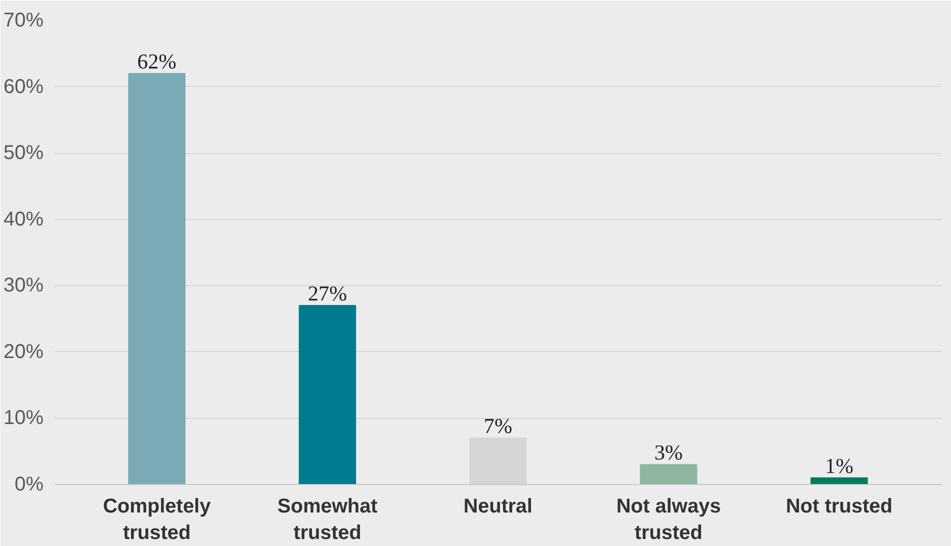 This screenshot has width=951, height=546. I want to click on y-tick-label: 40%, so click(23, 219).